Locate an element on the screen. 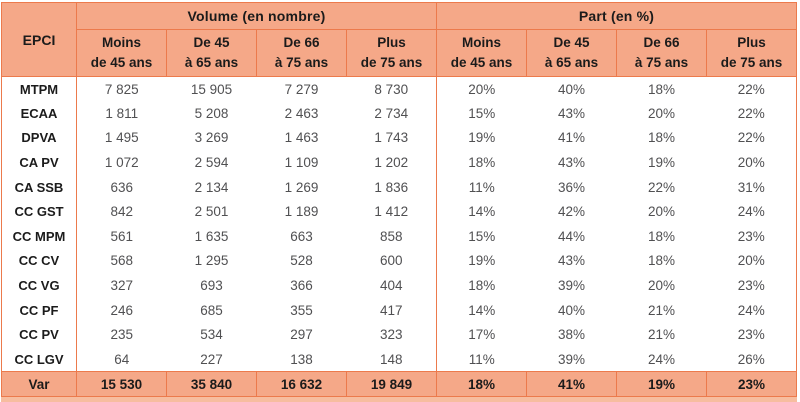 This screenshot has height=402, width=800. row-label: ECAA is located at coordinates (39, 113).